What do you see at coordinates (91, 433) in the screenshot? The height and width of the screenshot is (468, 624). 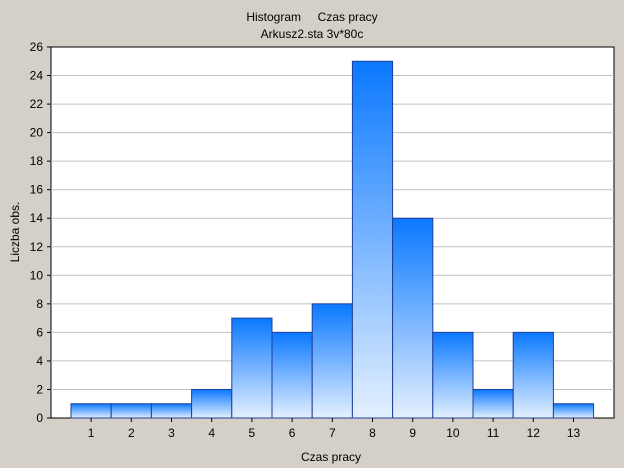 I see `x-tick-label: 1` at bounding box center [91, 433].